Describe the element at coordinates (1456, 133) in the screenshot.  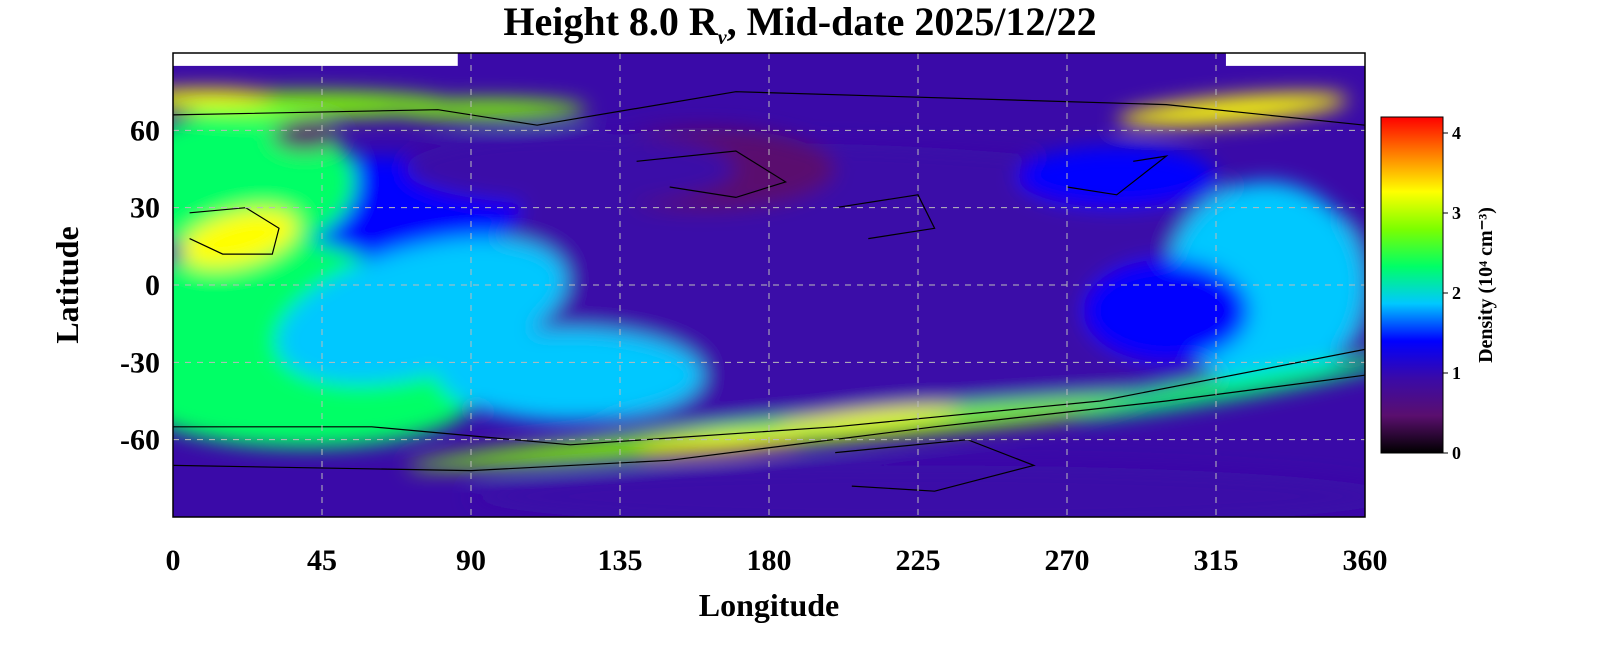
I see `colorbar-tick-label: 4` at that location.